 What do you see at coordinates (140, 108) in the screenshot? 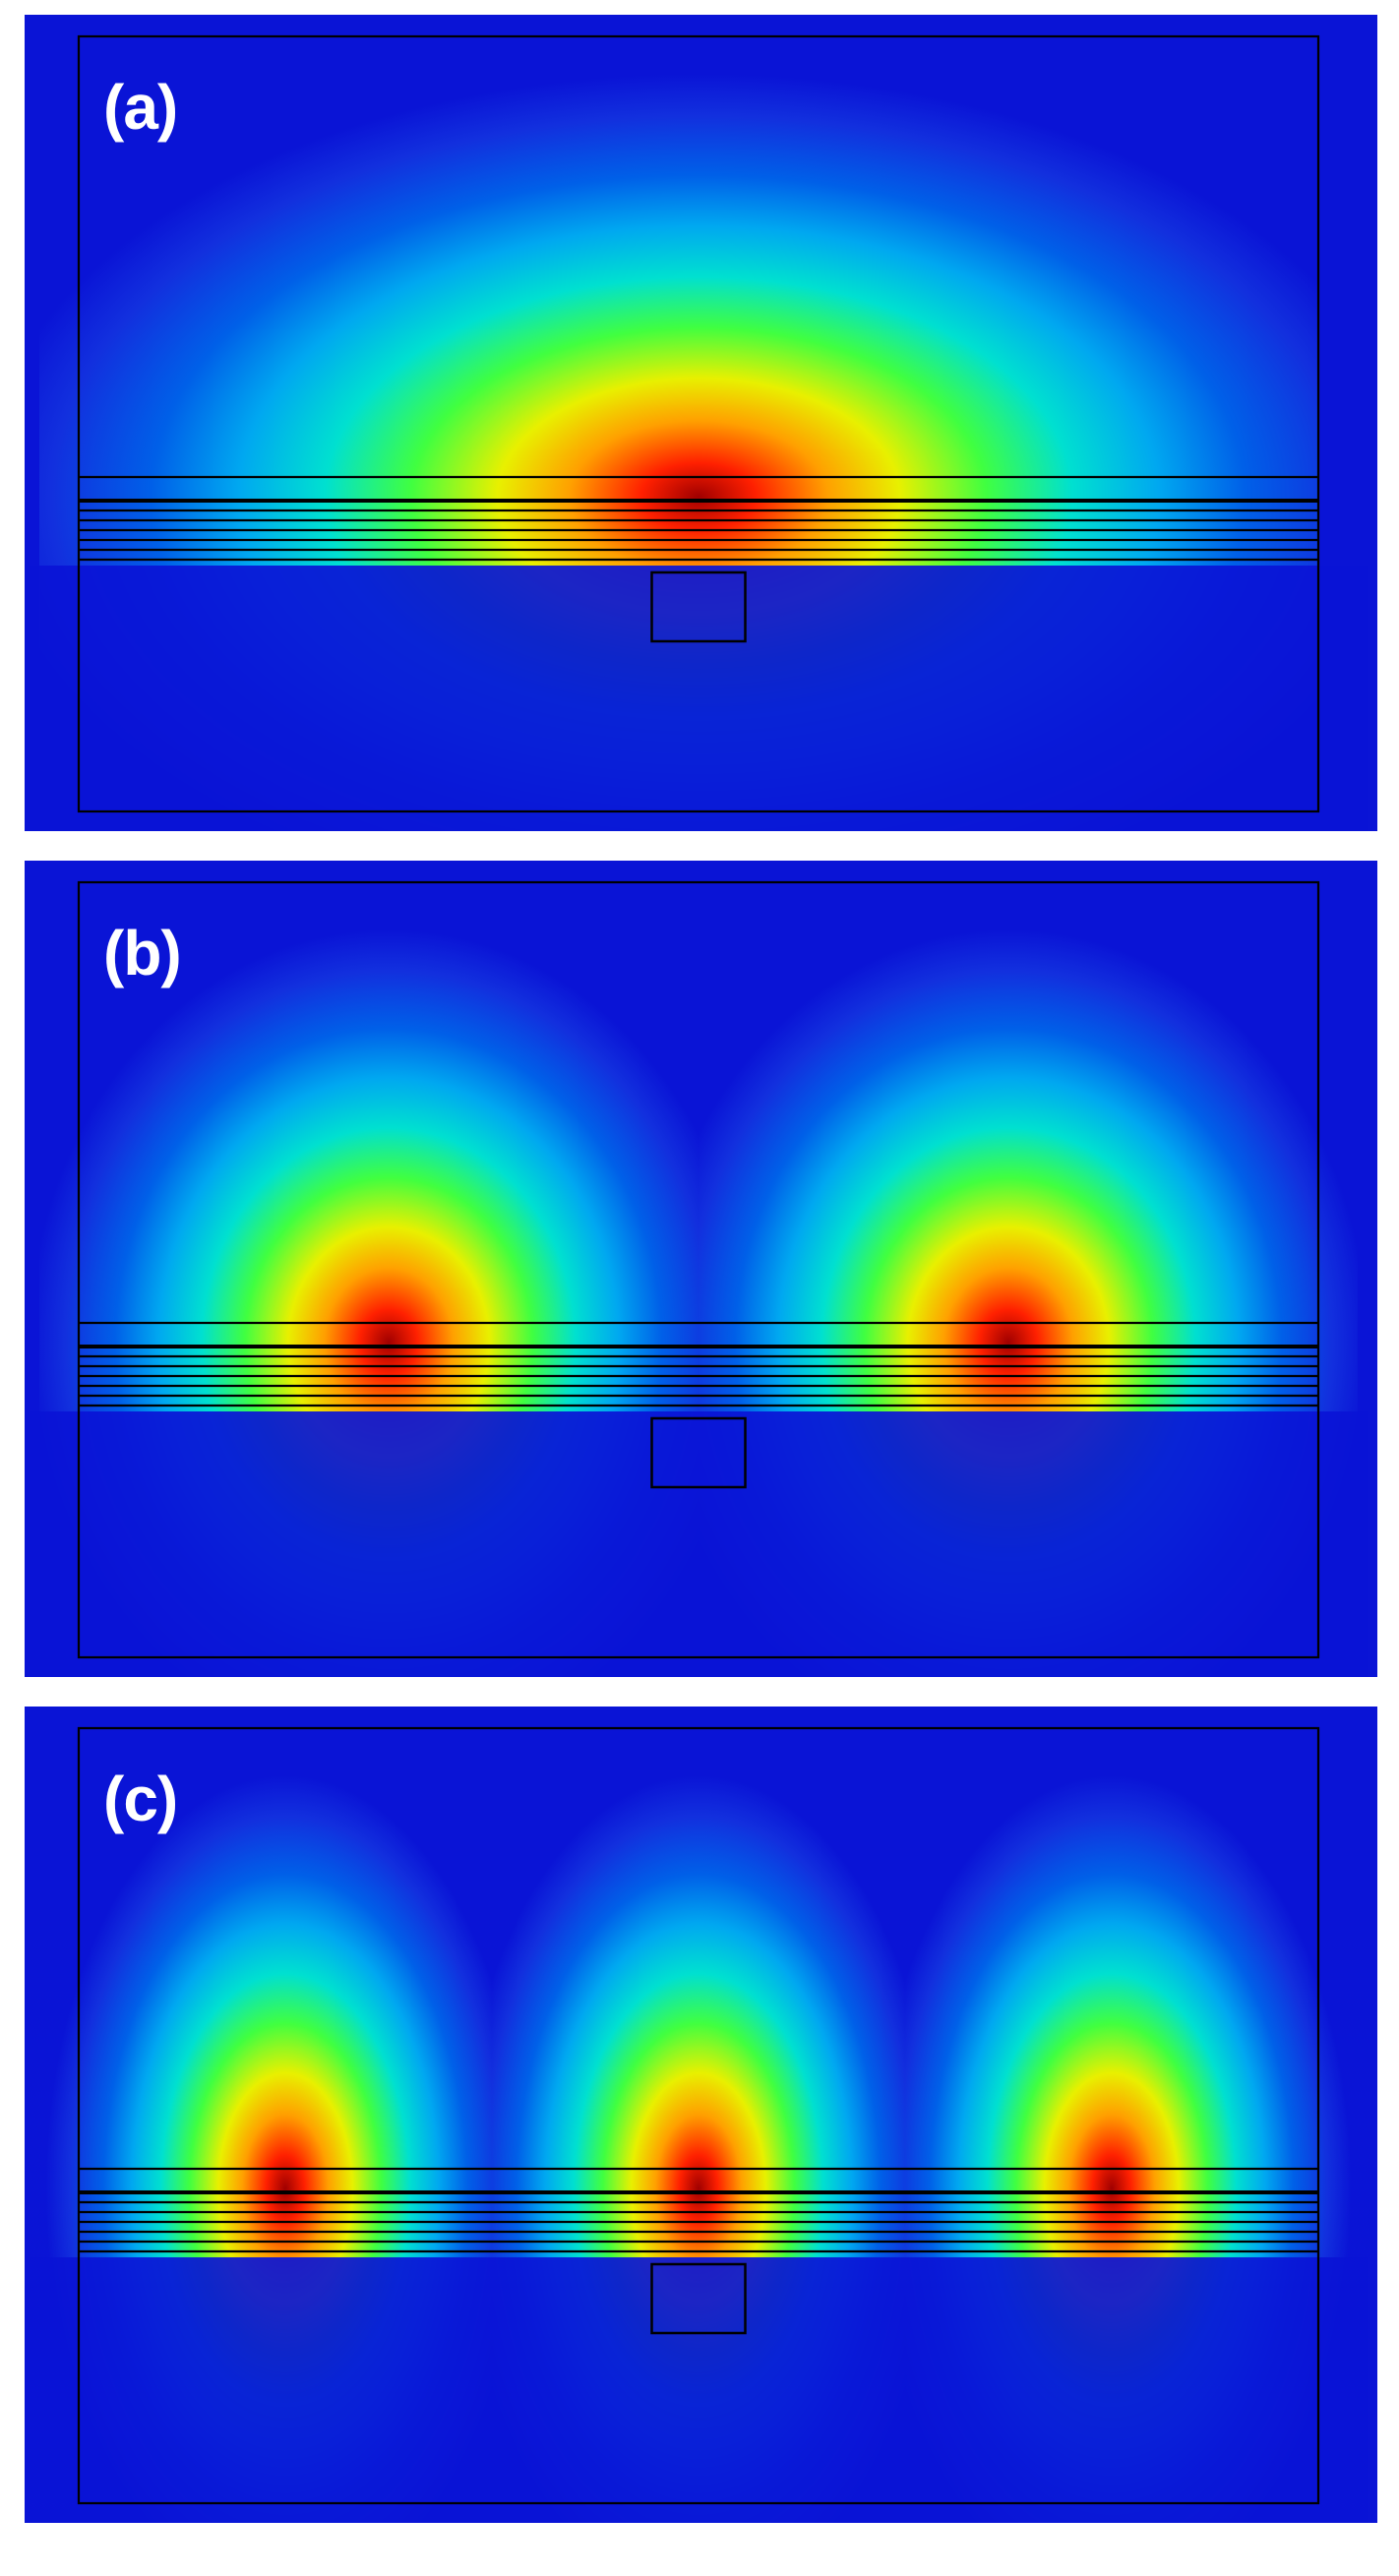
I see `panel-label-a: (a)` at bounding box center [140, 108].